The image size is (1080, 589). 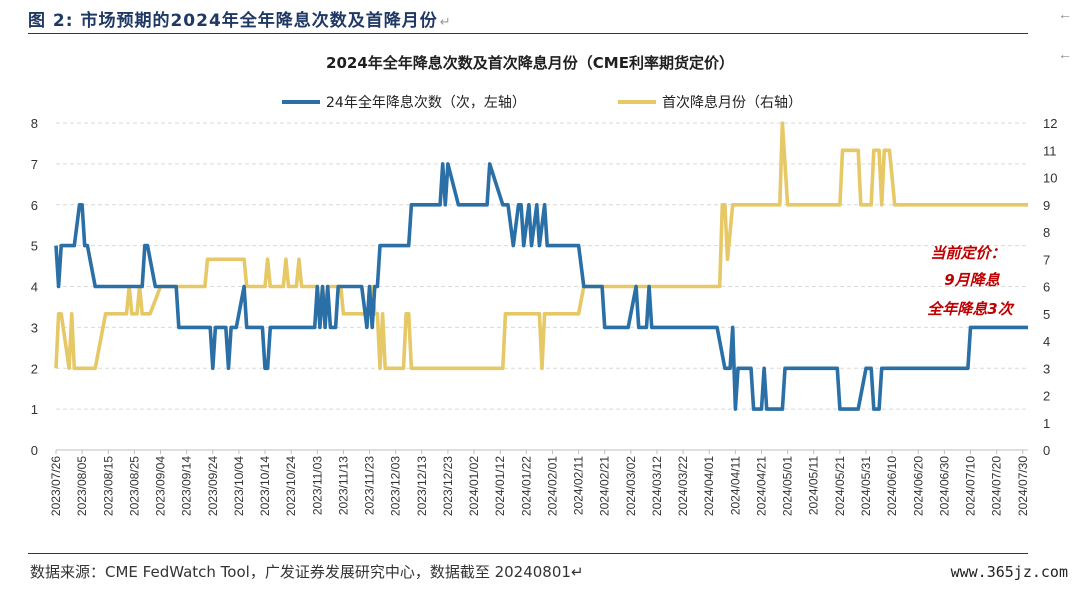 I want to click on annotation-line: 9月降息, so click(x=972, y=280).